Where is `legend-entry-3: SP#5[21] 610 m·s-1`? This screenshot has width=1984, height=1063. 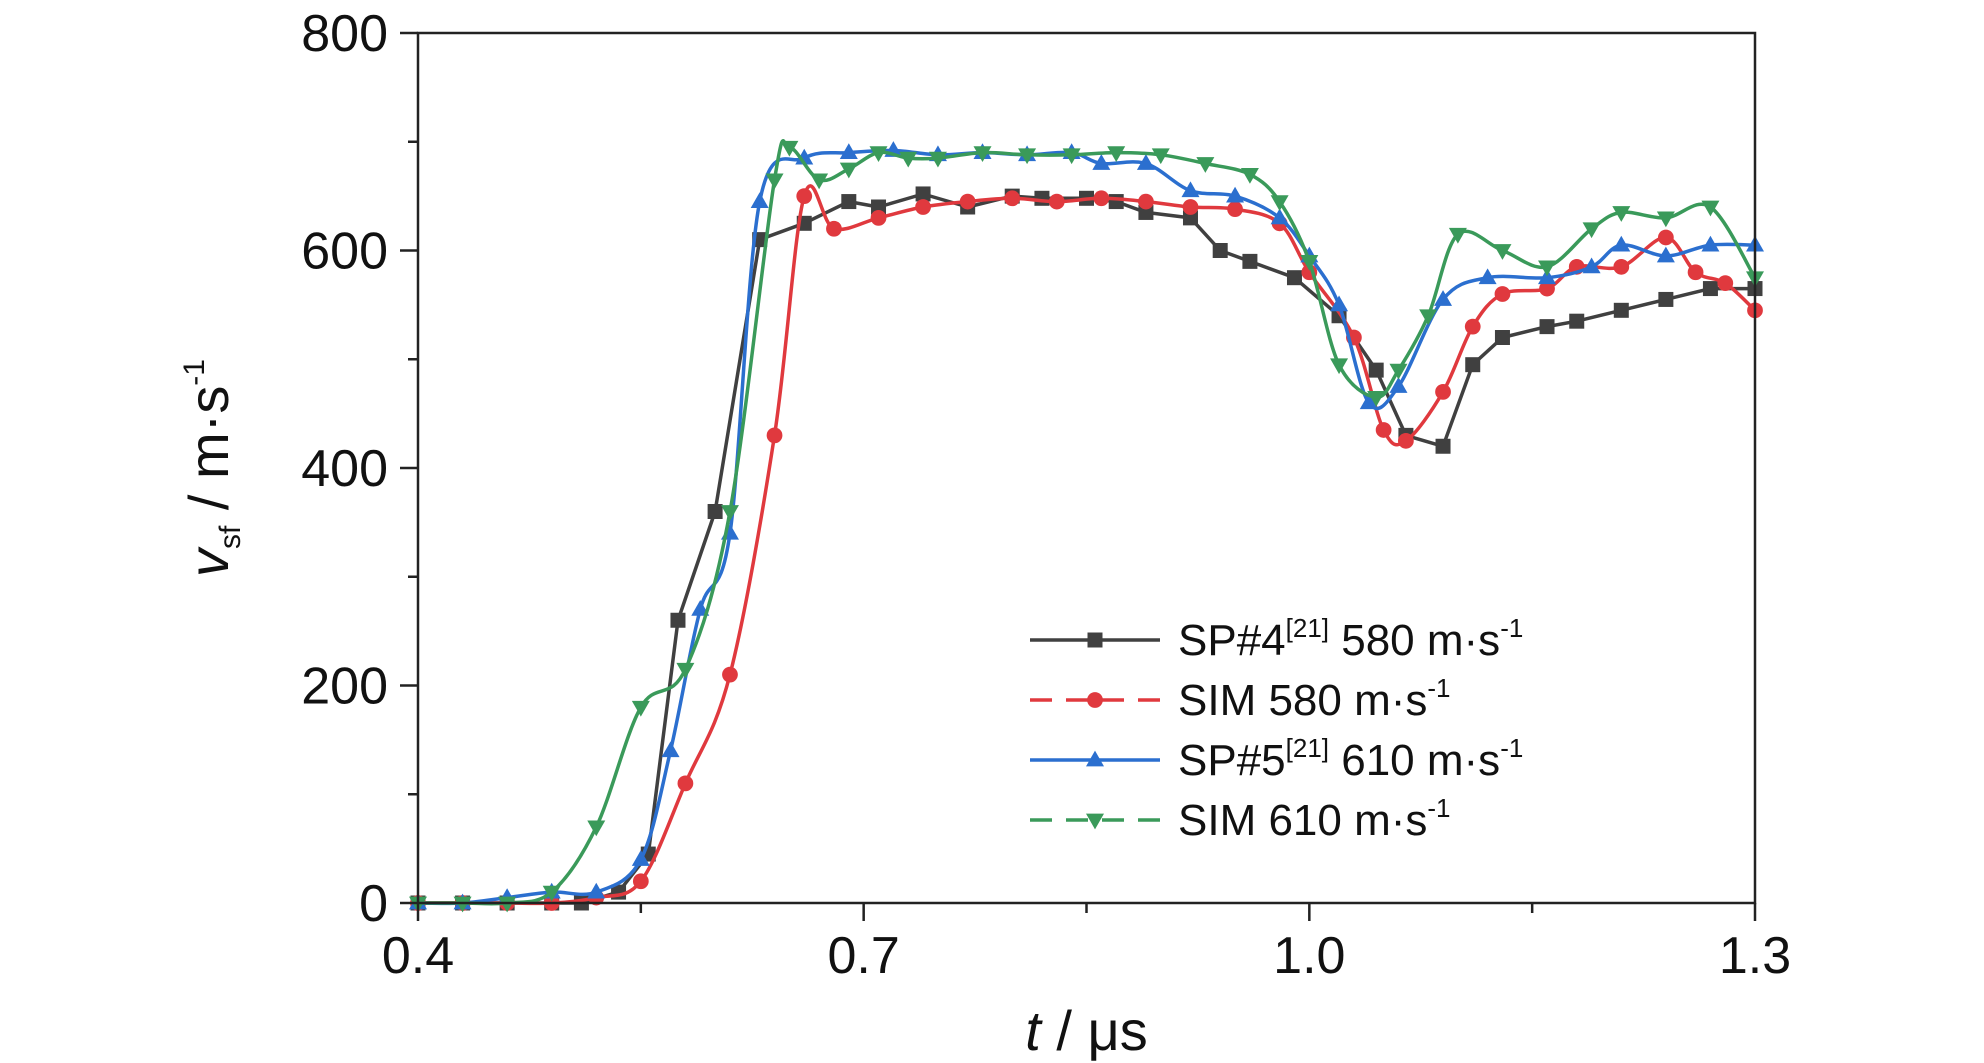
legend-entry-3: SP#5[21] 610 m·s-1 is located at coordinates (1276, 759).